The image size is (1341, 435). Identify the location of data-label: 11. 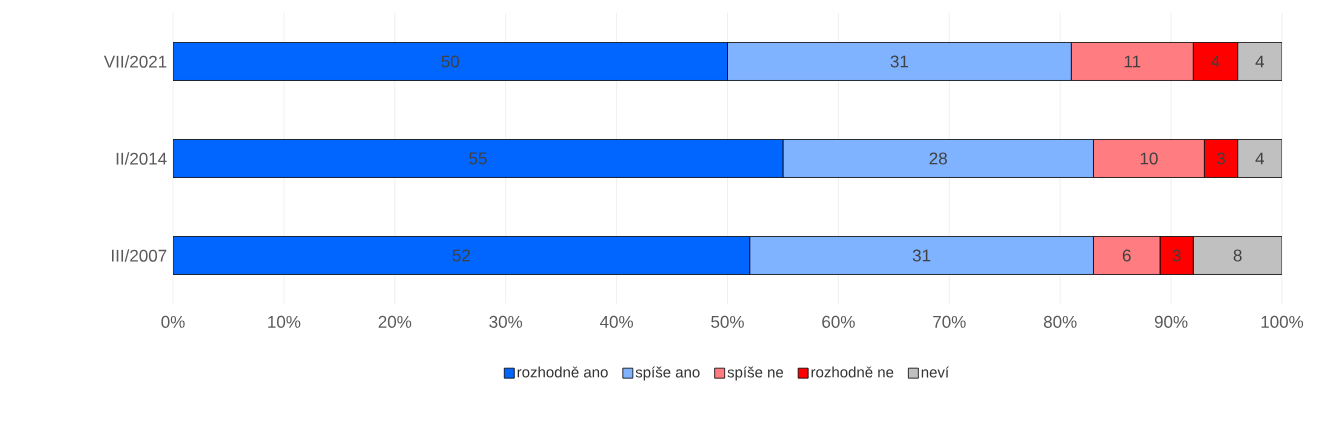
(1132, 61).